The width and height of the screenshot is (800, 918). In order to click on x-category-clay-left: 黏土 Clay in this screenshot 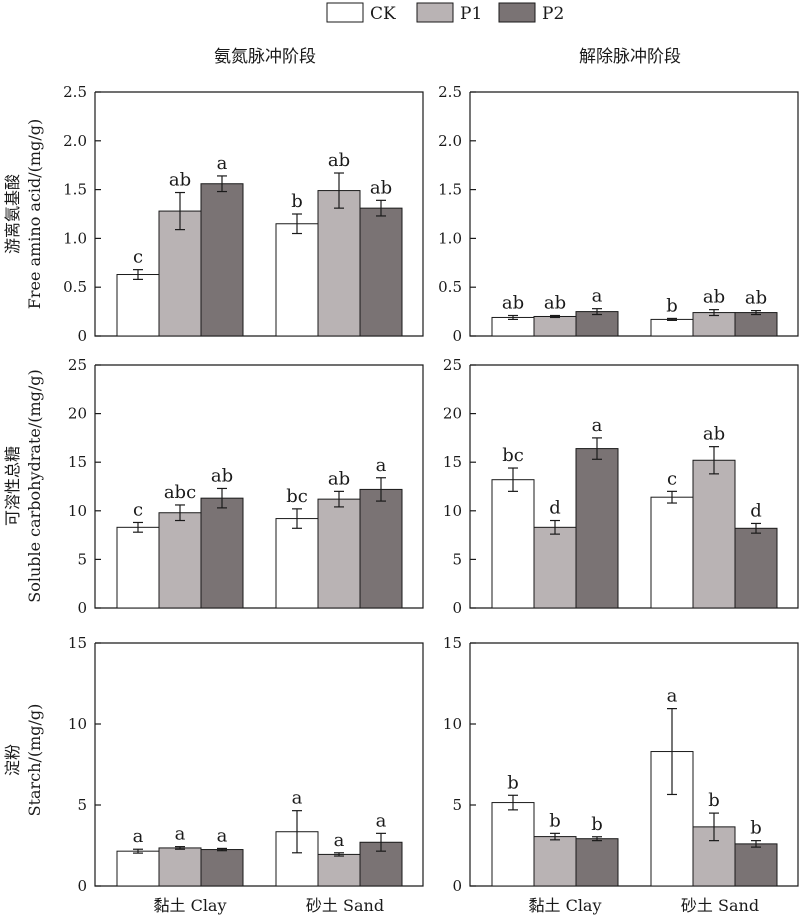, I will do `click(189, 905)`.